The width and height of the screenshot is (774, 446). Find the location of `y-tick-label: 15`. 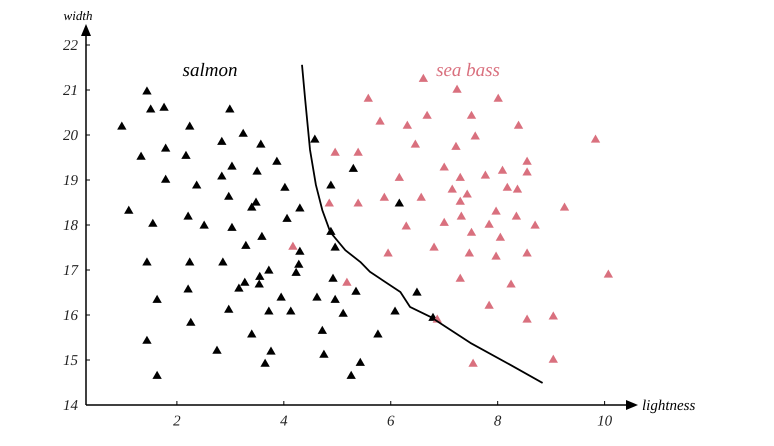

y-tick-label: 15 is located at coordinates (70, 360).